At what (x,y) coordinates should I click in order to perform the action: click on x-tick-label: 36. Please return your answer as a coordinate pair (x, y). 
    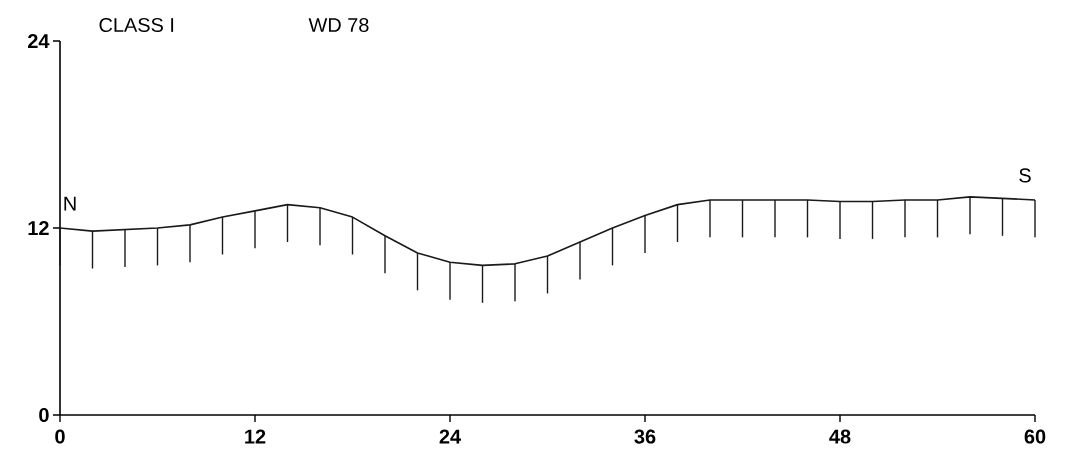
    Looking at the image, I should click on (645, 436).